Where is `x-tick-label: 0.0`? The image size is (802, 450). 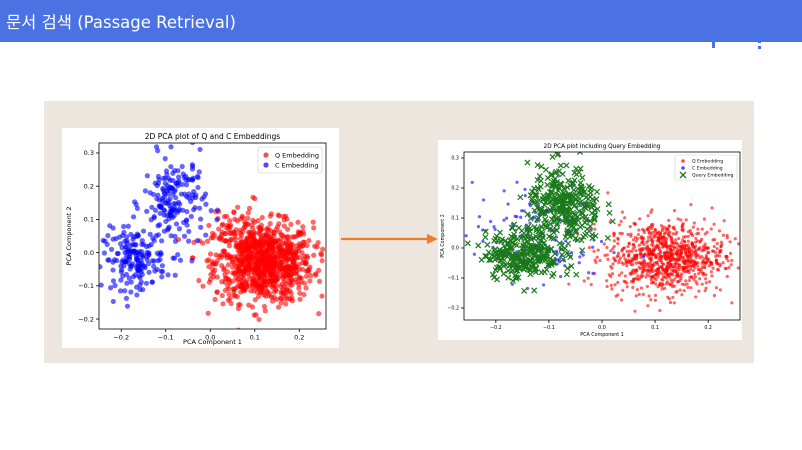 x-tick-label: 0.0 is located at coordinates (210, 338).